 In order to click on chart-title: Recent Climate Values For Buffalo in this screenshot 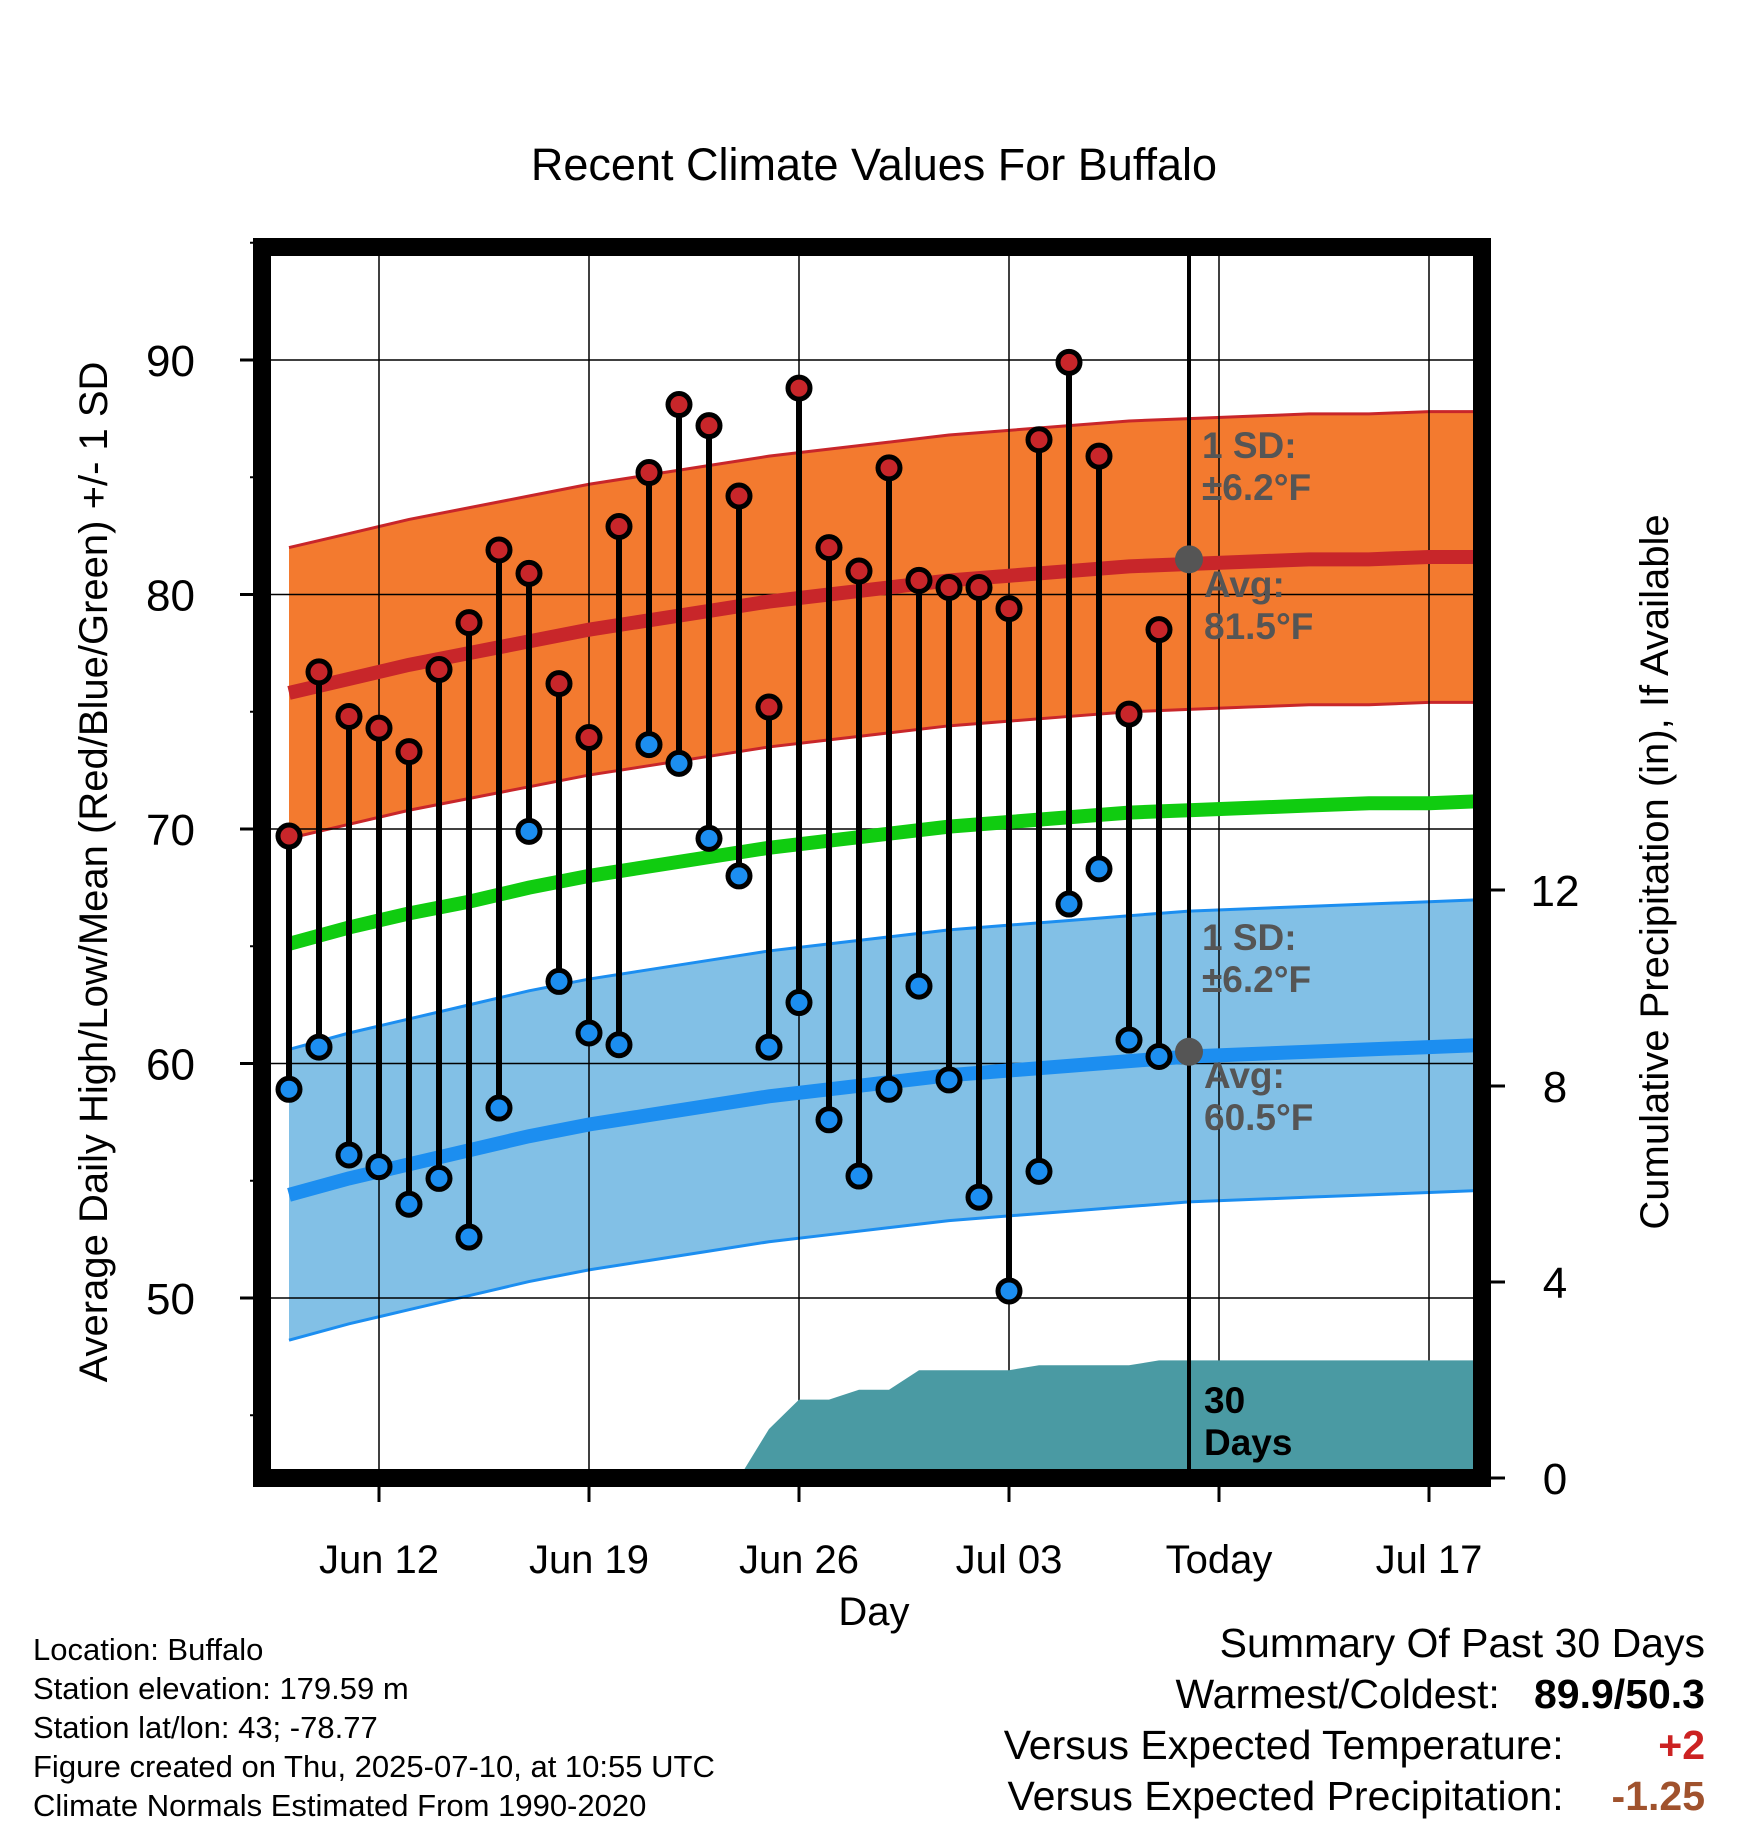, I will do `click(874, 164)`.